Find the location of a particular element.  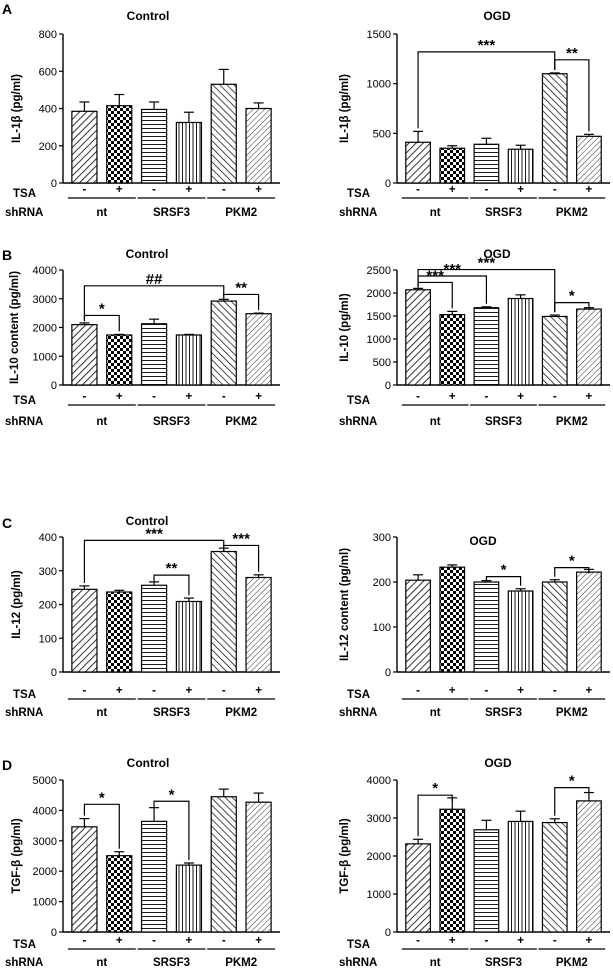

y-tick-label: 600 is located at coordinates (48, 72).